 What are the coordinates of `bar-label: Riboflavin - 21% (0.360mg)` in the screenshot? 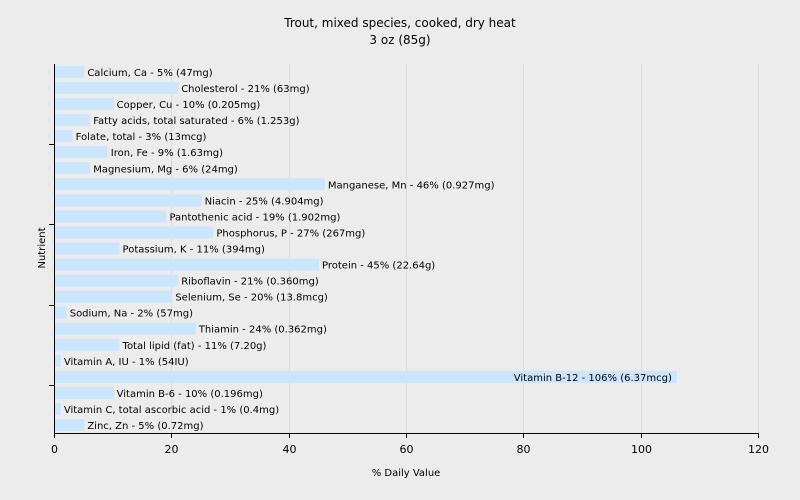 It's located at (250, 282).